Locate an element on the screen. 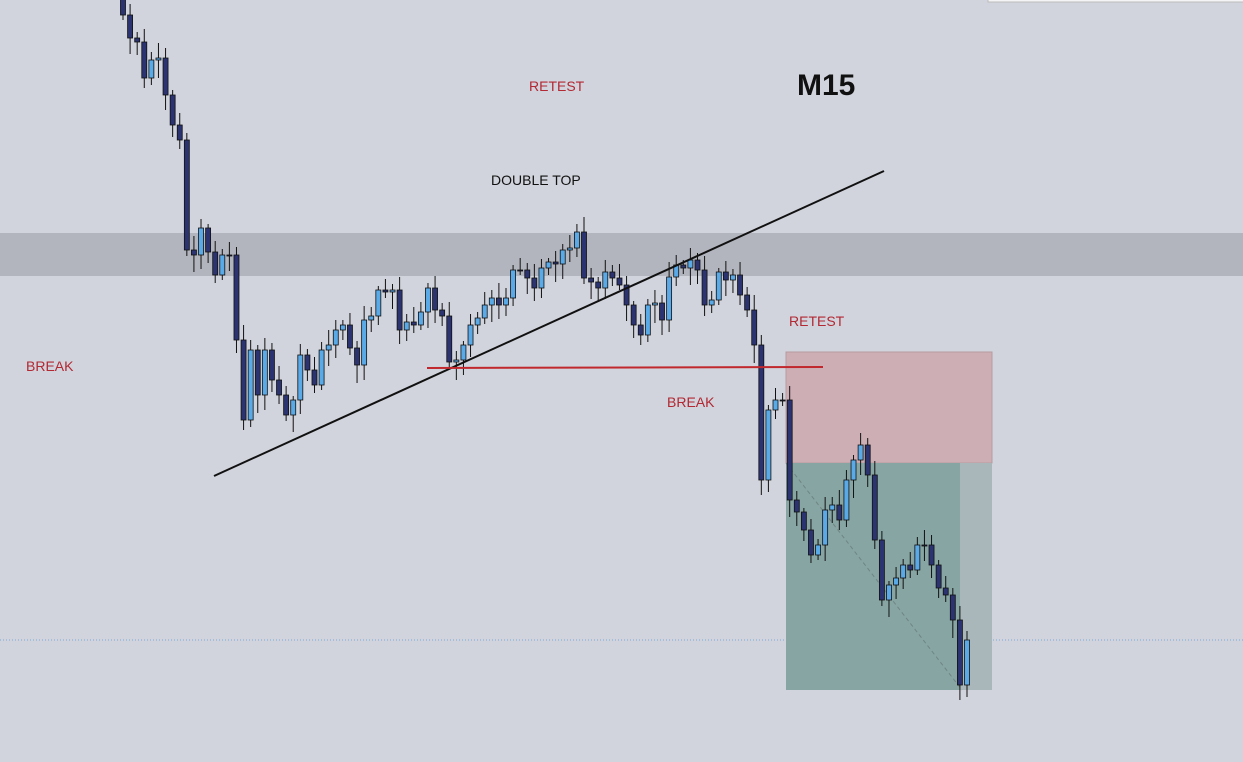 Image resolution: width=1243 pixels, height=762 pixels. label-double-top: DOUBLE TOP is located at coordinates (536, 180).